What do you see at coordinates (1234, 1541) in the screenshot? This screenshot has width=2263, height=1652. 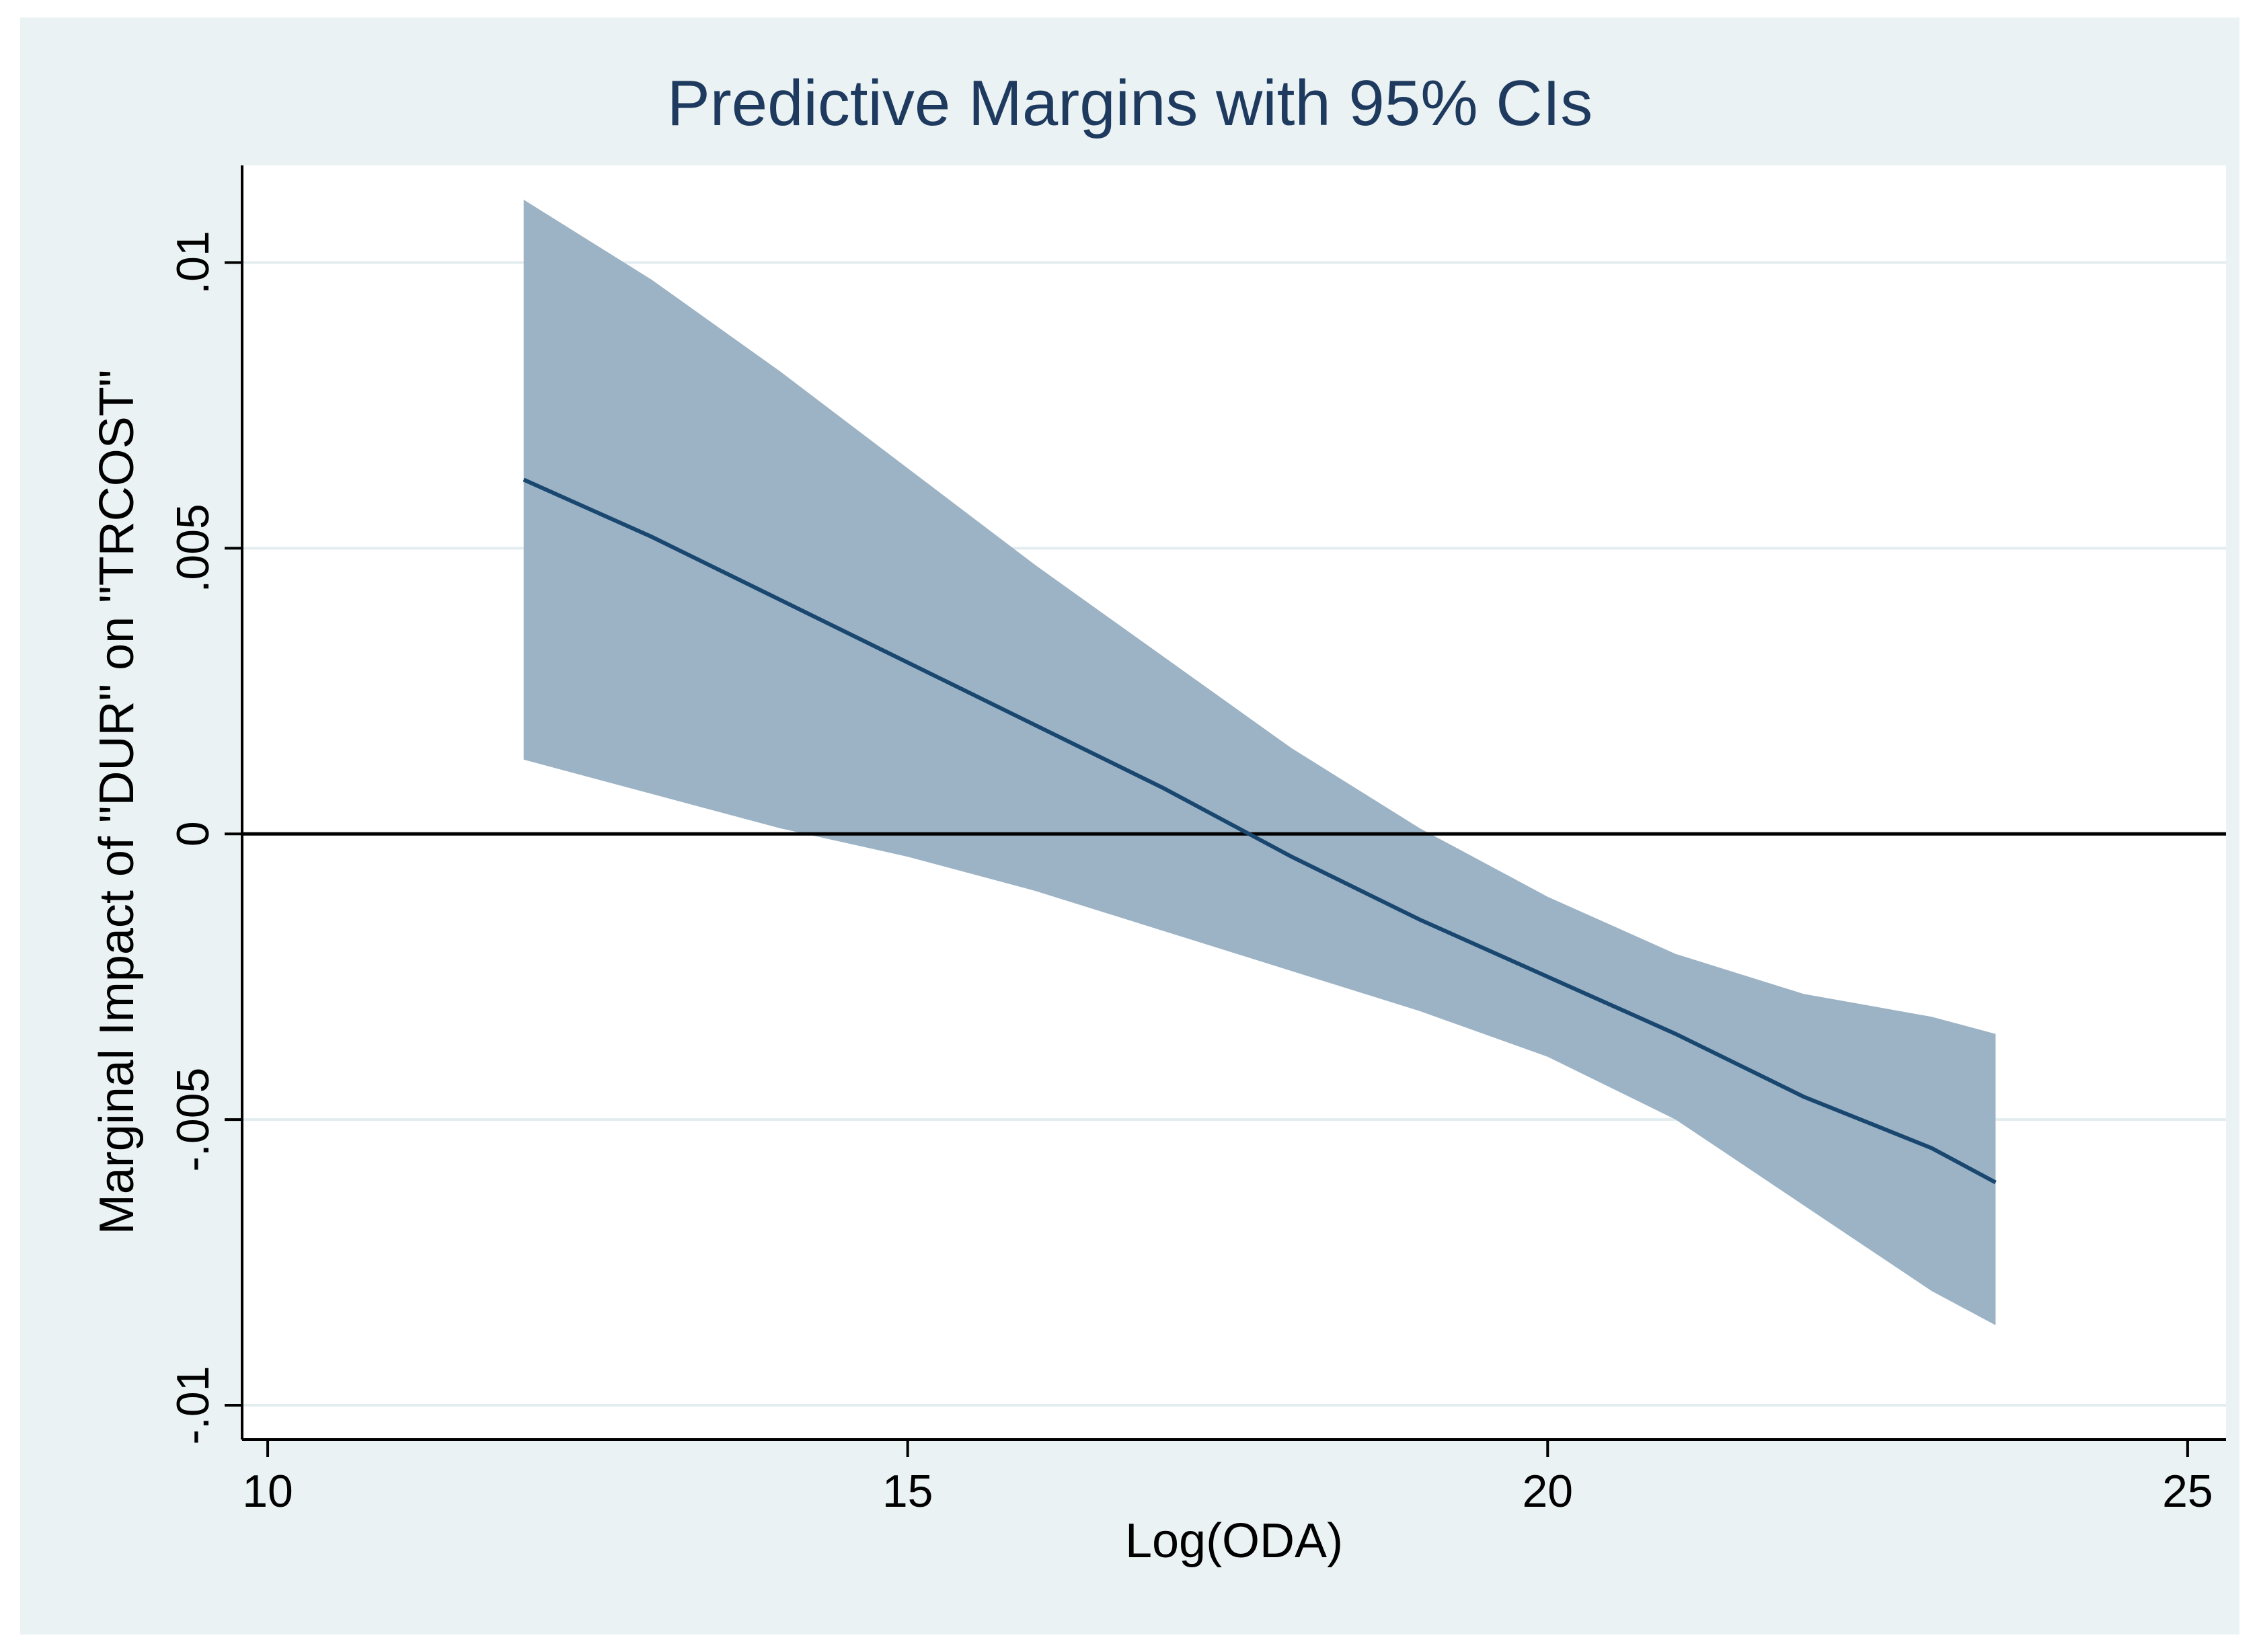 I see `x-axis-title: Log(ODA)` at bounding box center [1234, 1541].